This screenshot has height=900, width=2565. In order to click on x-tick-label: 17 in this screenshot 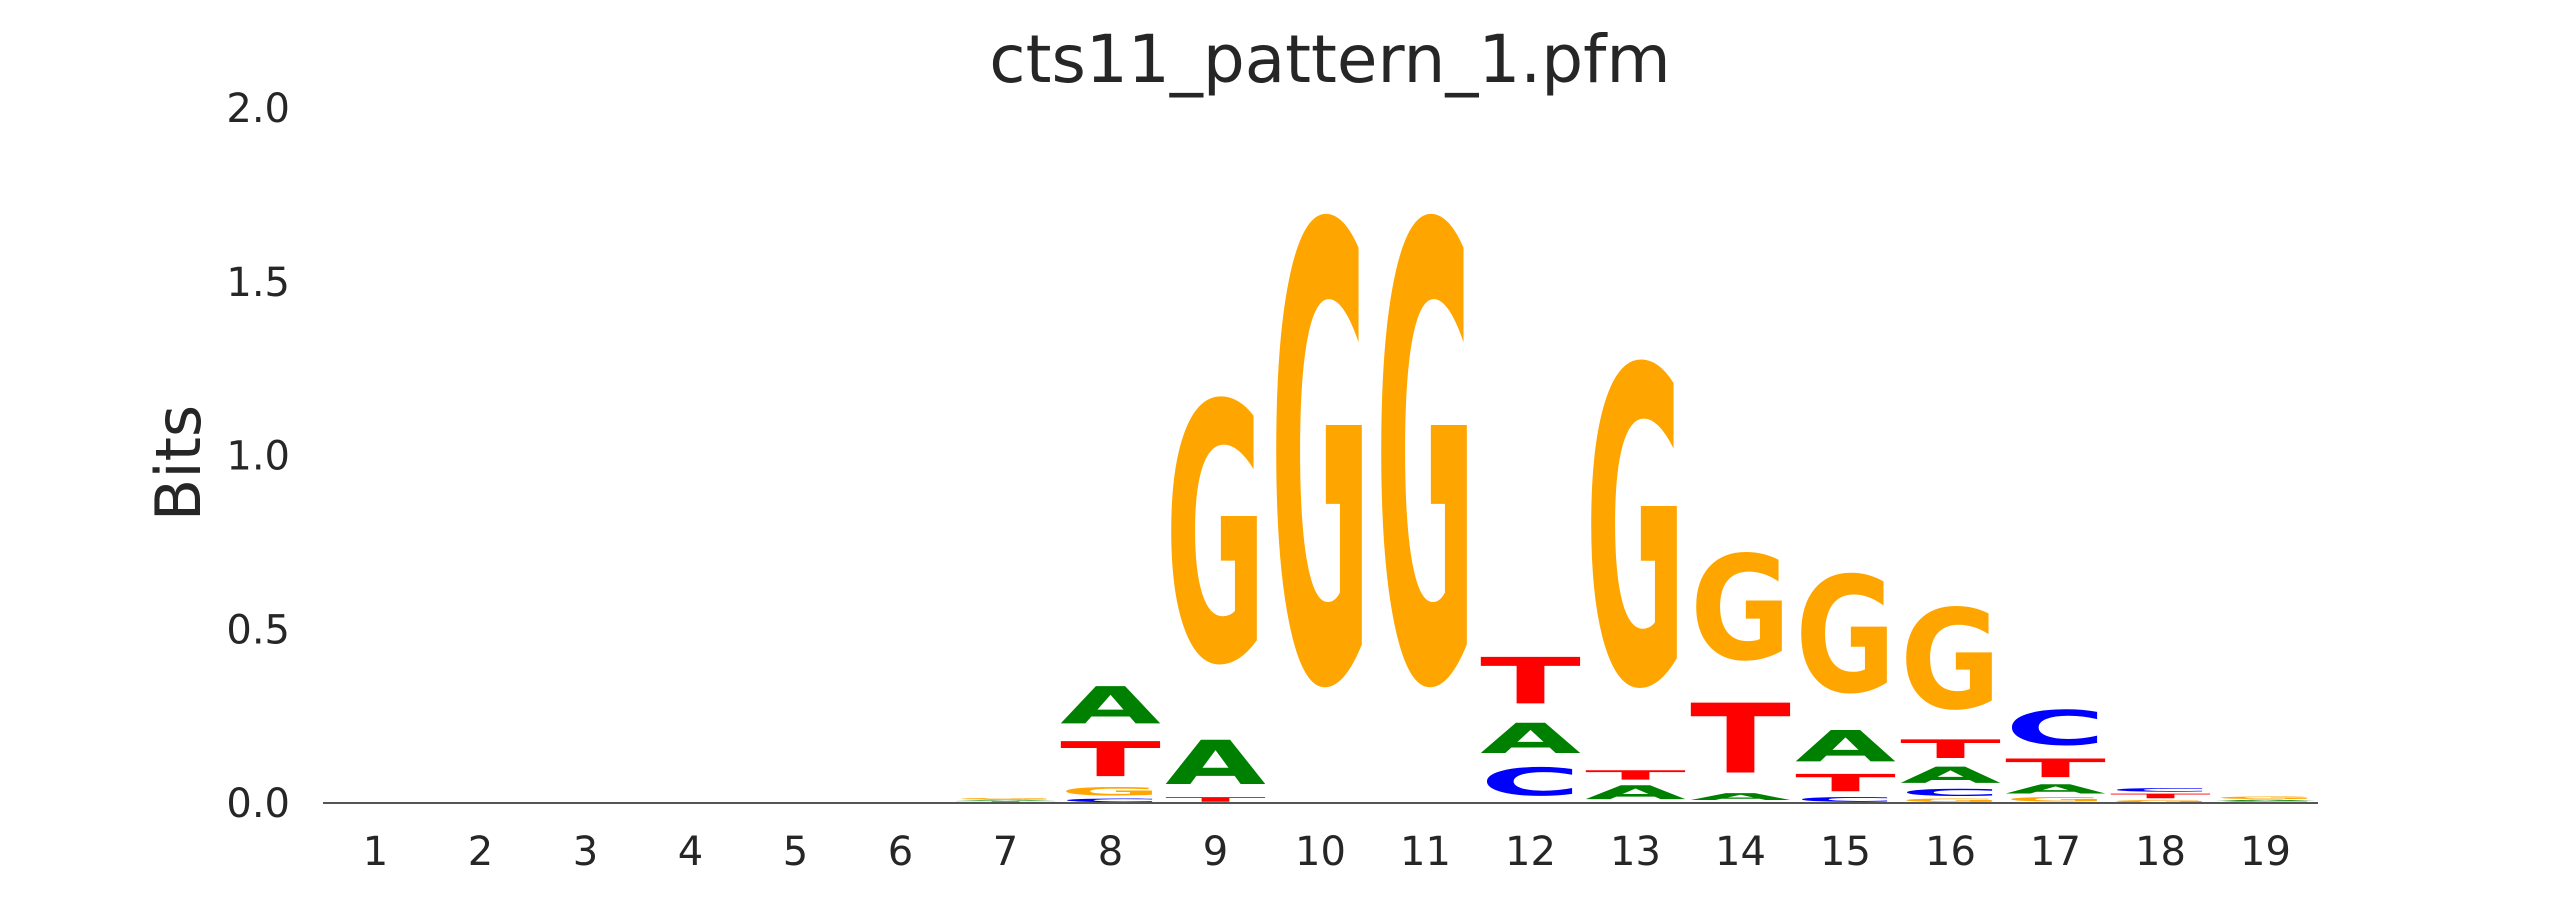, I will do `click(2055, 852)`.